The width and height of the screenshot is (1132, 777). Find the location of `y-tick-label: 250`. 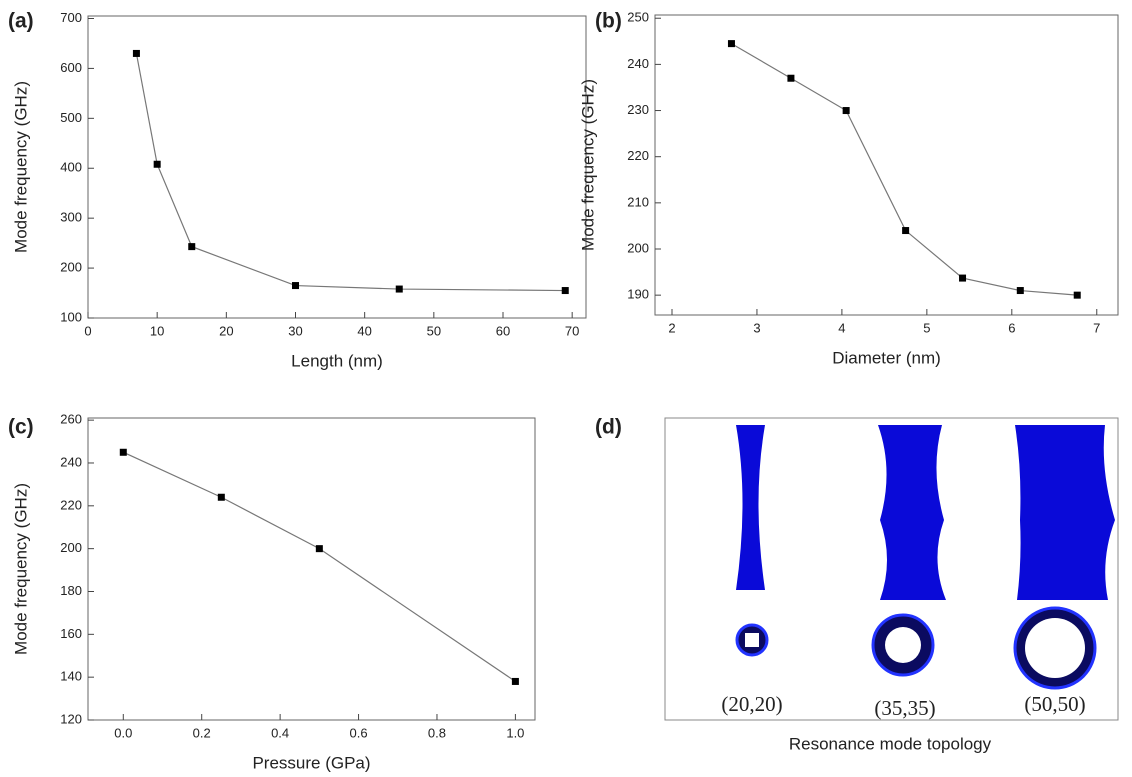

y-tick-label: 250 is located at coordinates (638, 17).